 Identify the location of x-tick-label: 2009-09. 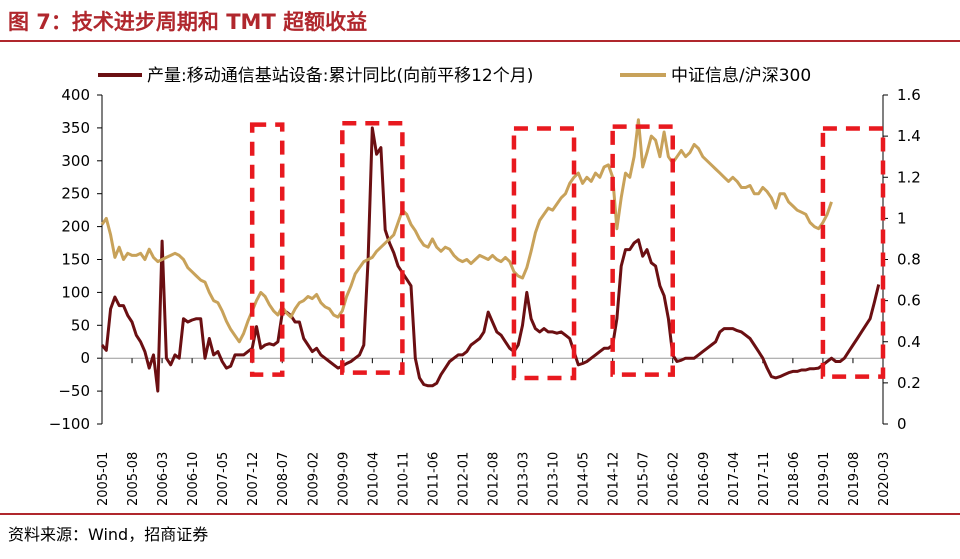
(343, 479).